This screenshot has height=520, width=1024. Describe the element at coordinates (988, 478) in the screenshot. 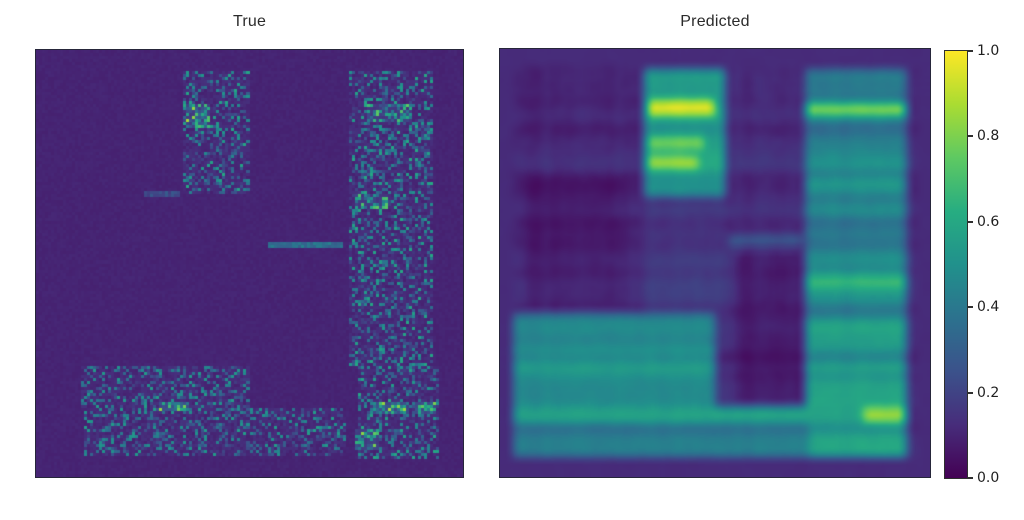

I see `colorbar-tick-label: 0.0` at that location.